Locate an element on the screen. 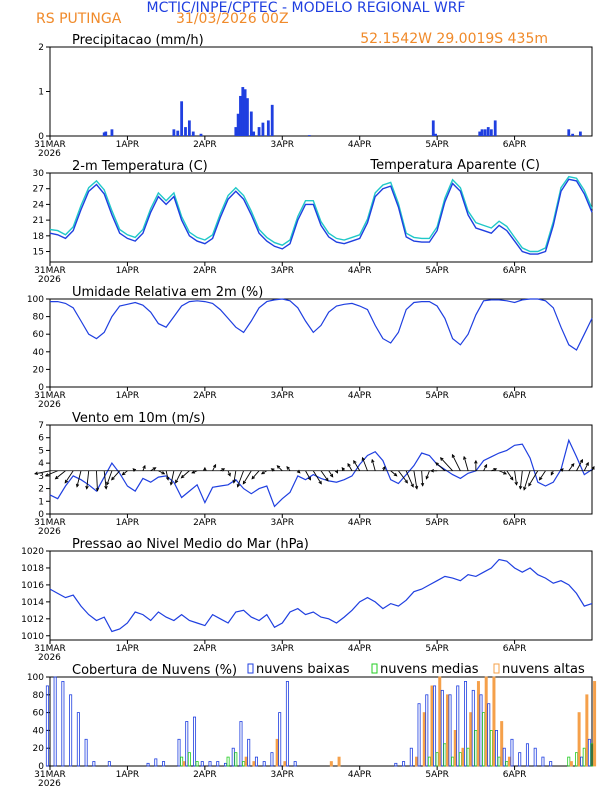  legend-label: nuvens medias is located at coordinates (429, 669).